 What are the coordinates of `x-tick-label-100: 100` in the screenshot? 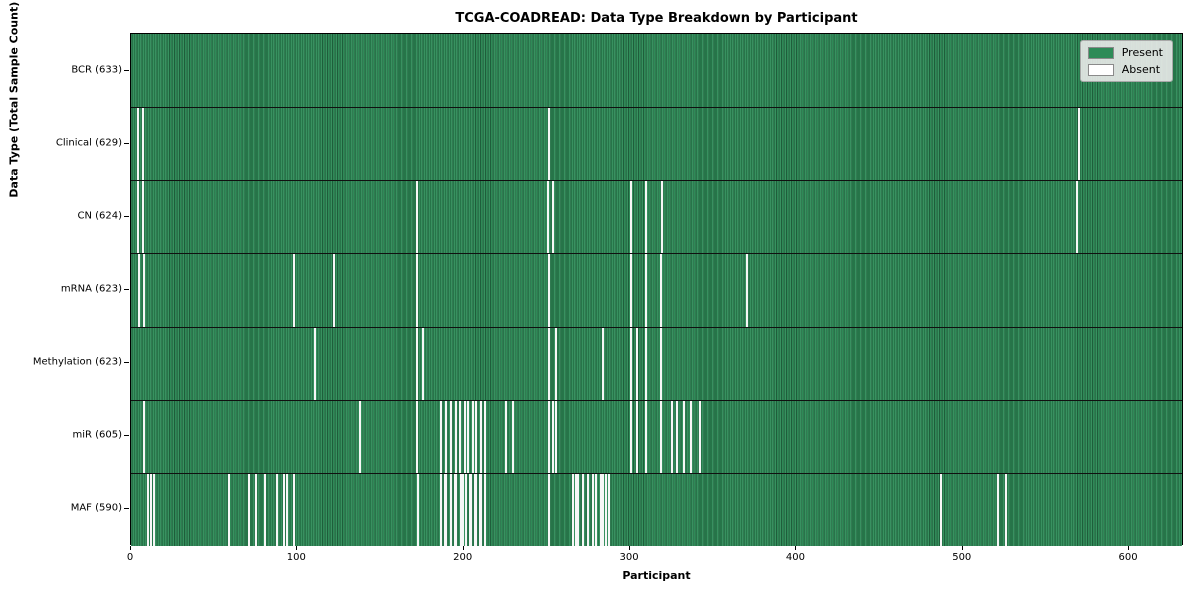 It's located at (296, 557).